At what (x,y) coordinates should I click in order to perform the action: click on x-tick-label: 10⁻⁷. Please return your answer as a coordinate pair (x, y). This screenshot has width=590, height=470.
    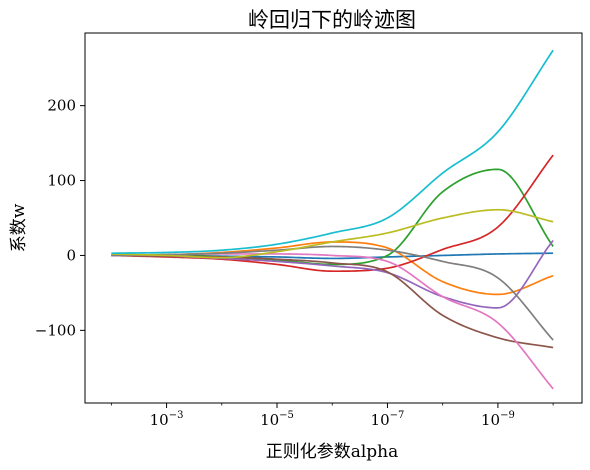
    Looking at the image, I should click on (388, 419).